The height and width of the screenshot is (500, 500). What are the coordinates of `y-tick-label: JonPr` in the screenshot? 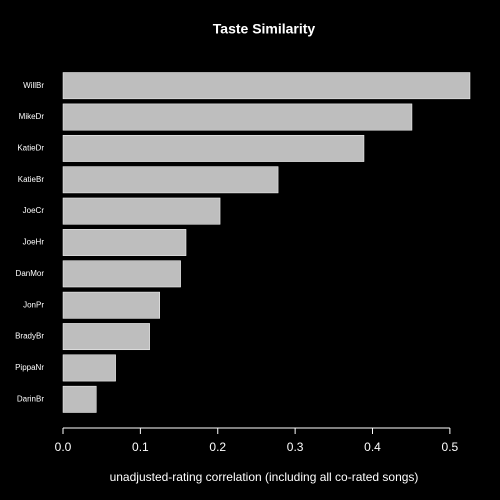 It's located at (33, 304).